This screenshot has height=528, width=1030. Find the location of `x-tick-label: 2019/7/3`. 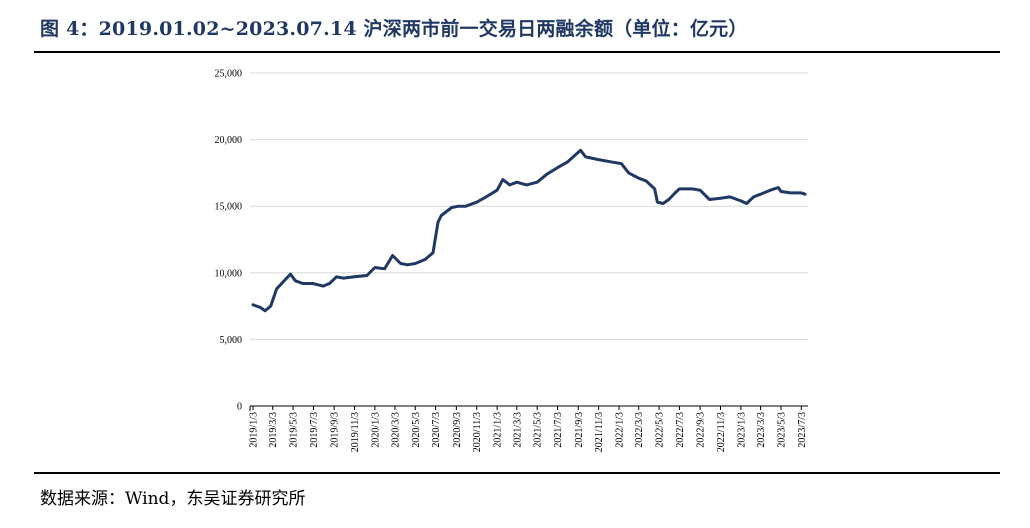

x-tick-label: 2019/7/3 is located at coordinates (314, 430).